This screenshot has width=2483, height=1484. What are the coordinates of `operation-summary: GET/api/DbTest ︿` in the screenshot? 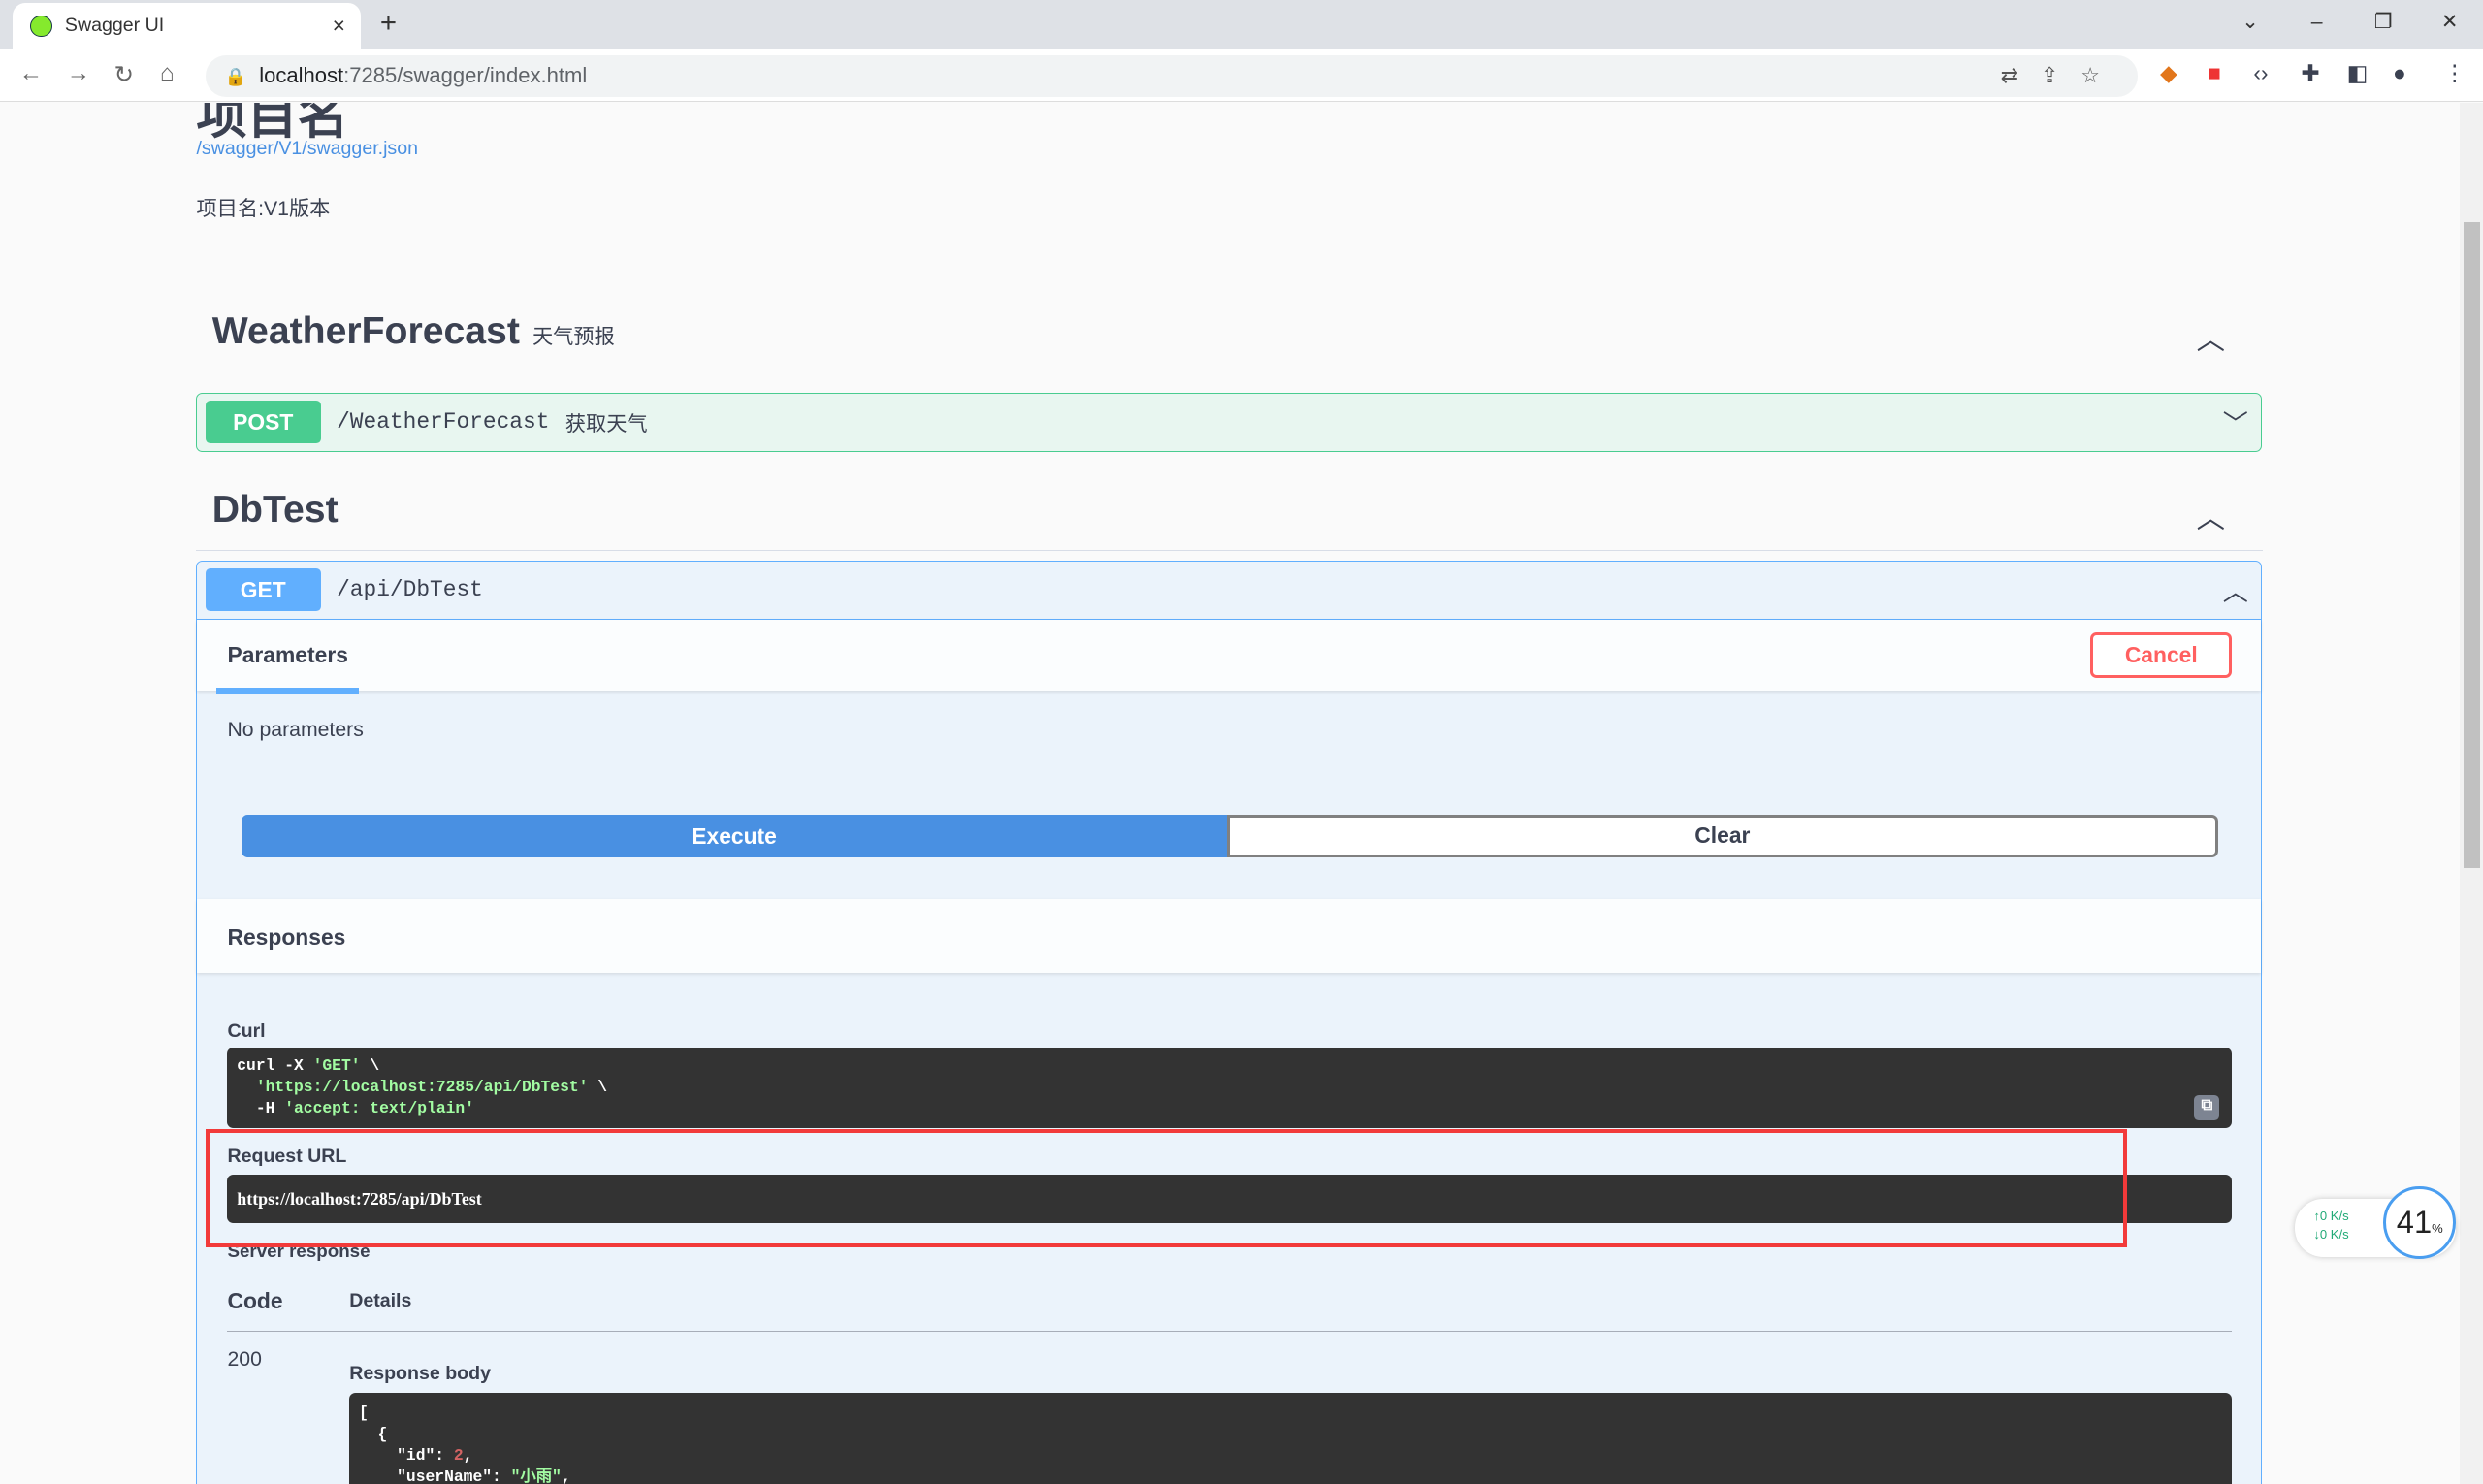 It's located at (1229, 591).